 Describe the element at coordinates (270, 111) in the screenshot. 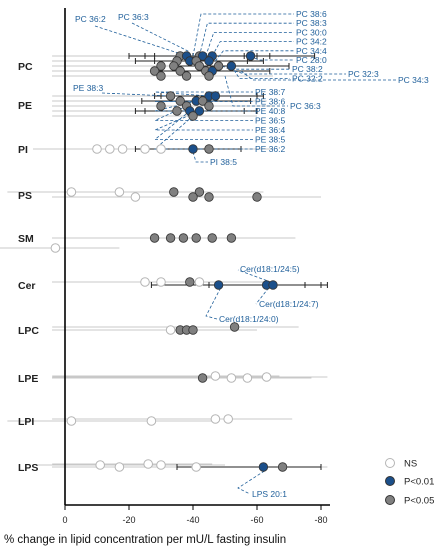

I see `annotation-label: PE 40:8` at that location.